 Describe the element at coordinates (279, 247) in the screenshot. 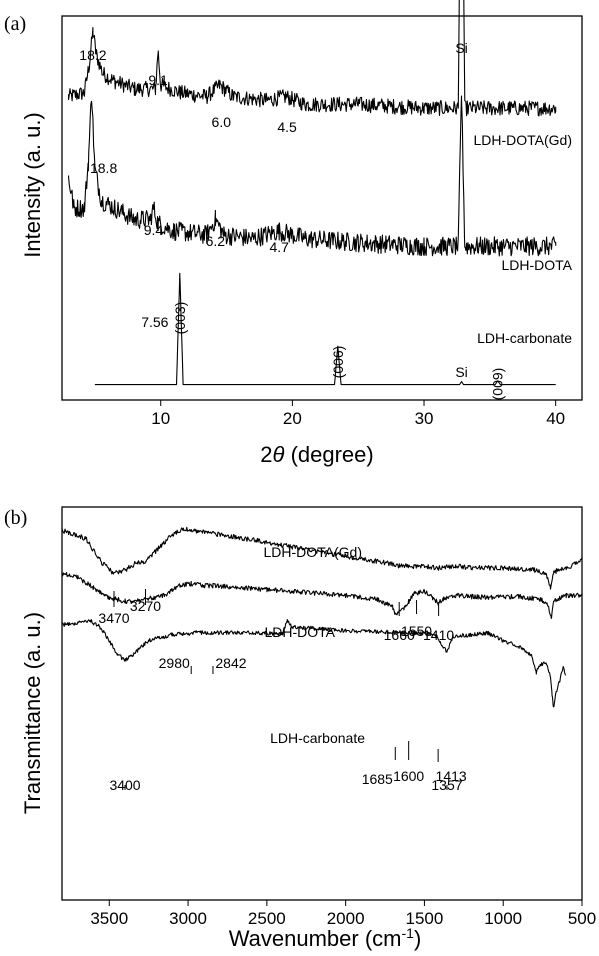

I see `peak-label: 4.7` at that location.